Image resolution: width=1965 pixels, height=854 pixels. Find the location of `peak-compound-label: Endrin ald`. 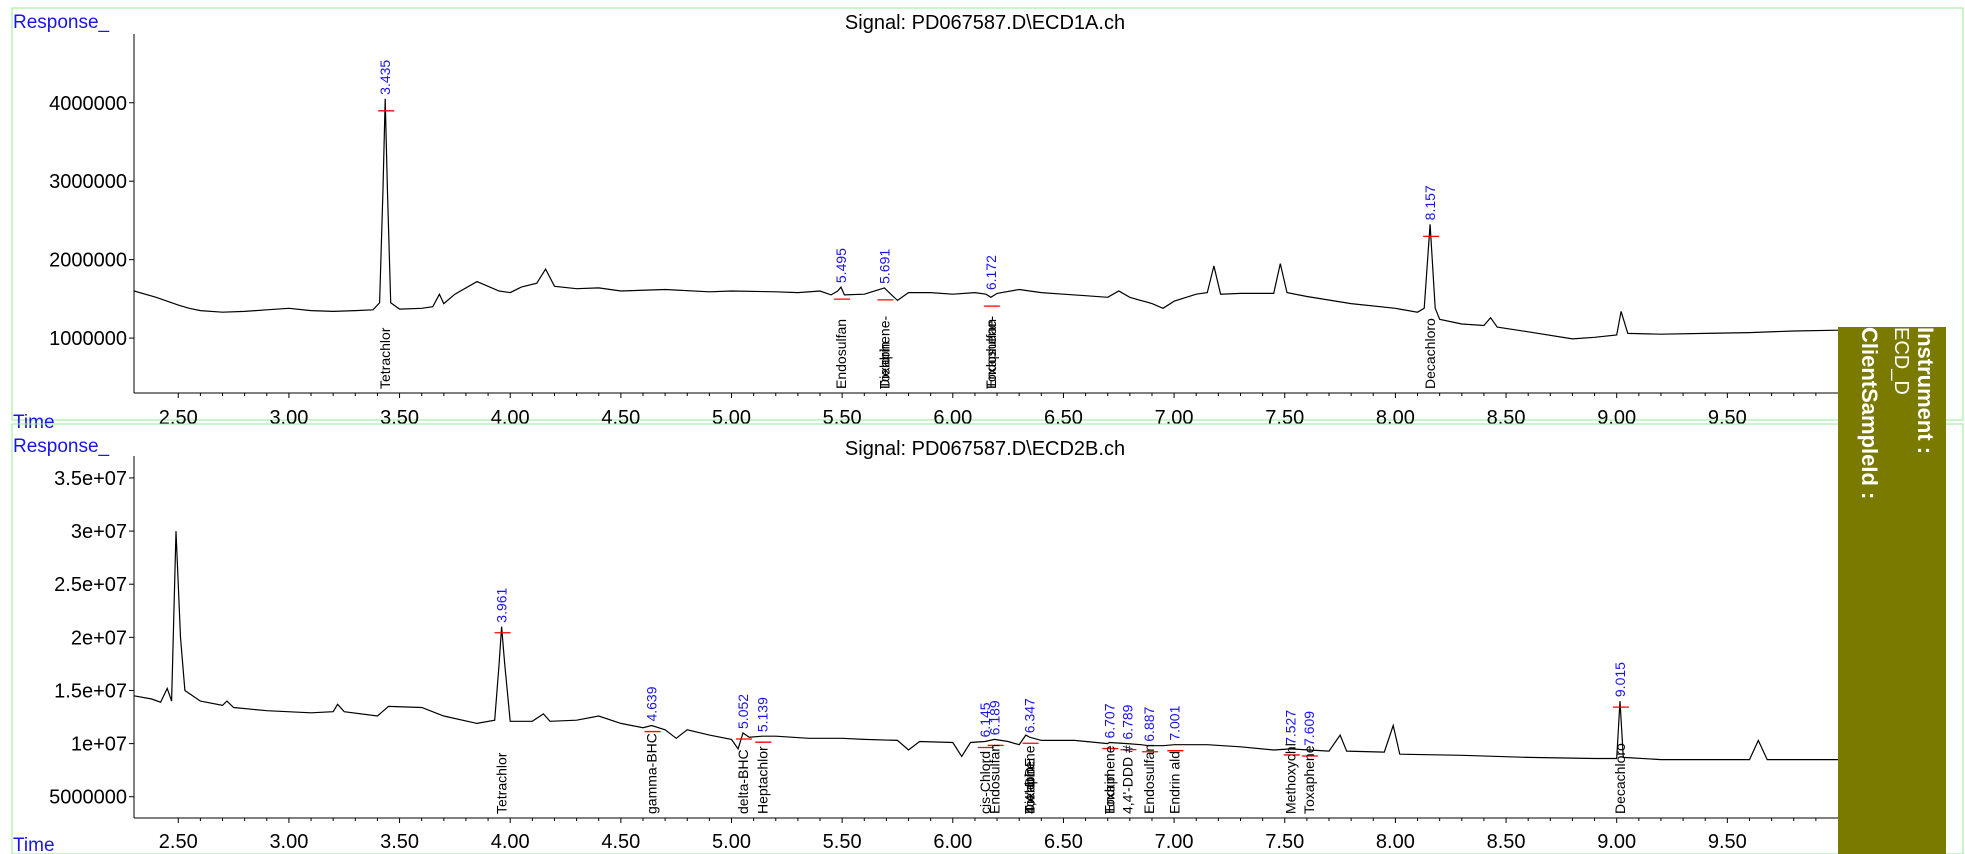

peak-compound-label: Endrin ald is located at coordinates (1174, 782).